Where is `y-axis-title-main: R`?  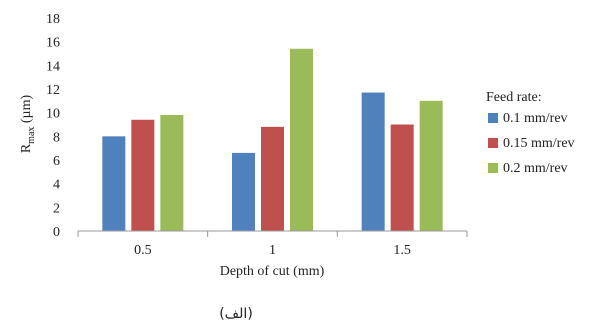 y-axis-title-main: R is located at coordinates (26, 148).